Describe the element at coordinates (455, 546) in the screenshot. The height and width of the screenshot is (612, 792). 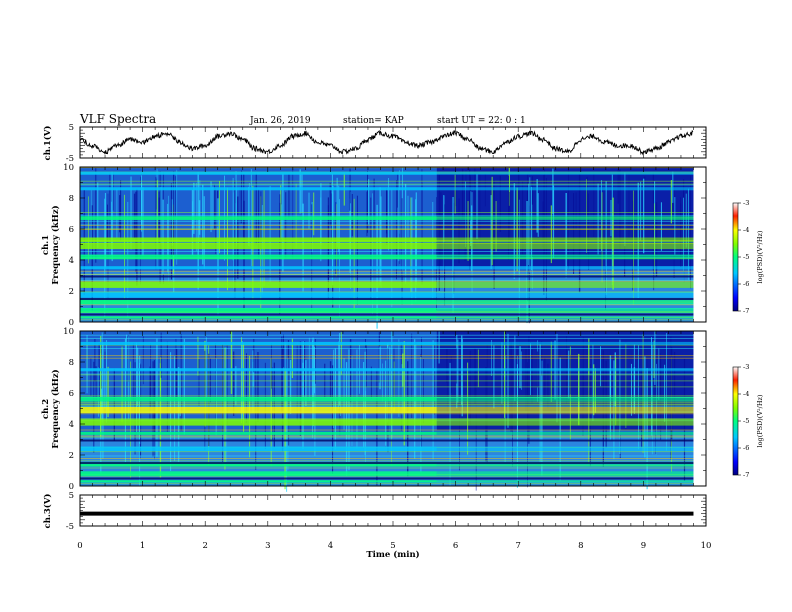
I see `x-tick-label: 6` at that location.